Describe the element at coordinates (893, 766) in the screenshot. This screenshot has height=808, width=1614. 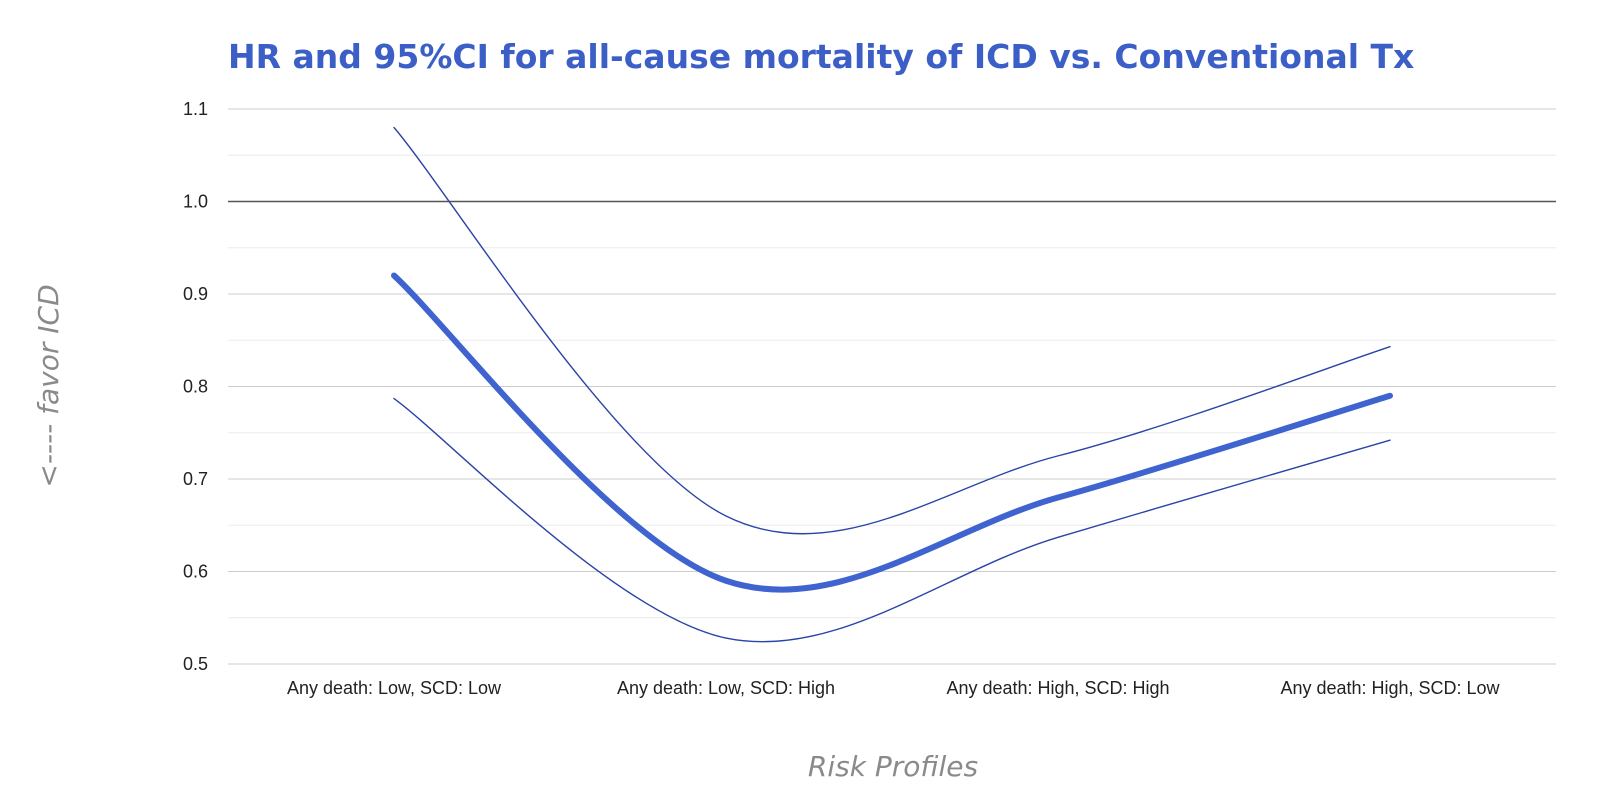
I see `x-axis-title: Risk Profiles` at that location.